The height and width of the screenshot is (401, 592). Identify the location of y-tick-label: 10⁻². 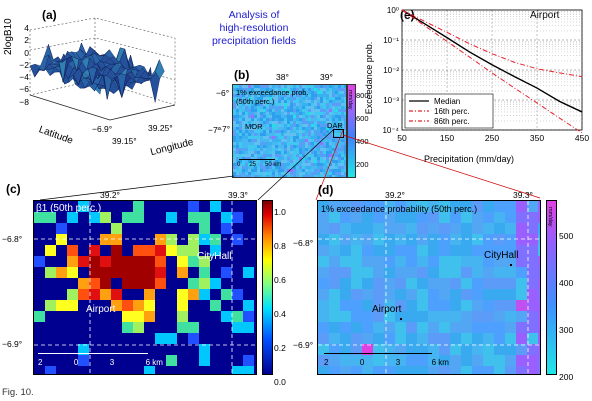
(391, 70).